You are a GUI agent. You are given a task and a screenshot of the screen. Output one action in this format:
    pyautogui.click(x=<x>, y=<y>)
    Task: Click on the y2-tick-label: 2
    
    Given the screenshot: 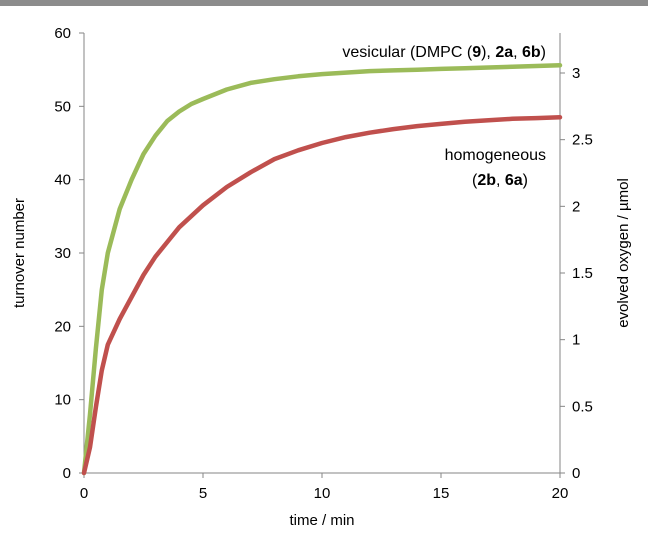 What is the action you would take?
    pyautogui.click(x=576, y=206)
    